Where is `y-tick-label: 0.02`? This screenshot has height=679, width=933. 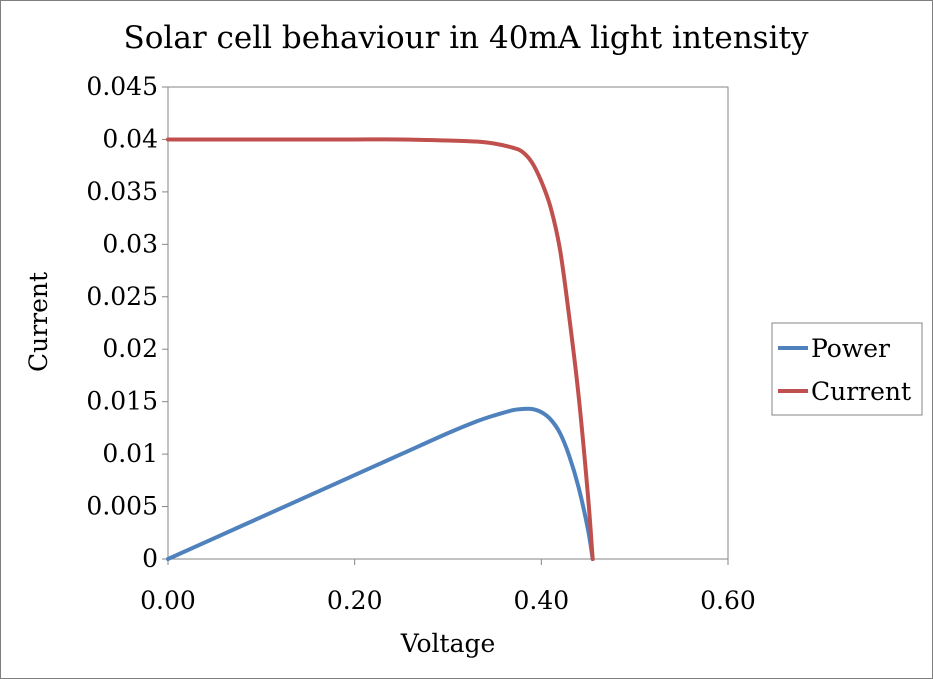
y-tick-label: 0.02 is located at coordinates (130, 348).